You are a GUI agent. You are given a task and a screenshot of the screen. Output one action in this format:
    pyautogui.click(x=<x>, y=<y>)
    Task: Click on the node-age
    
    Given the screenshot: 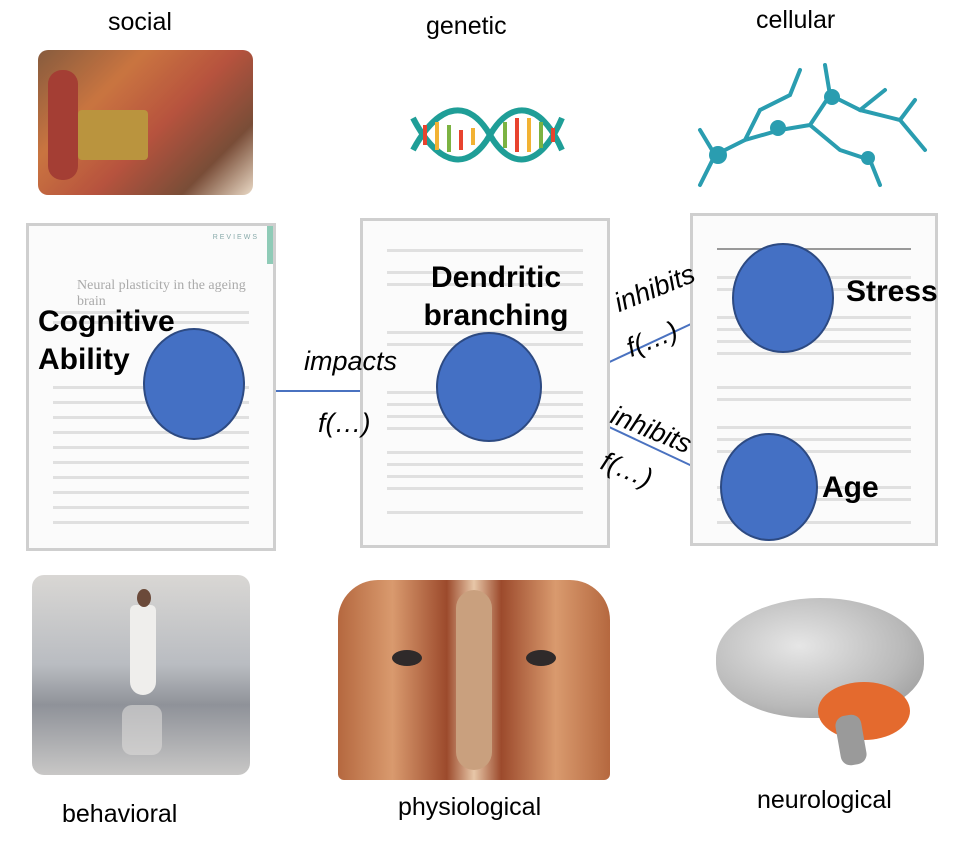 What is the action you would take?
    pyautogui.click(x=769, y=487)
    